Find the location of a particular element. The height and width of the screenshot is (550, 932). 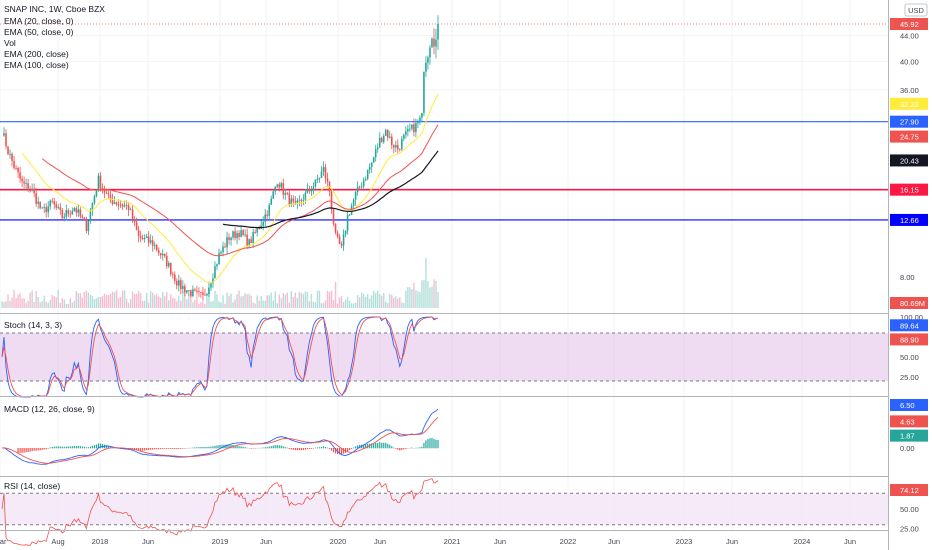

stoch-tick-0: 100.00 is located at coordinates (911, 317).